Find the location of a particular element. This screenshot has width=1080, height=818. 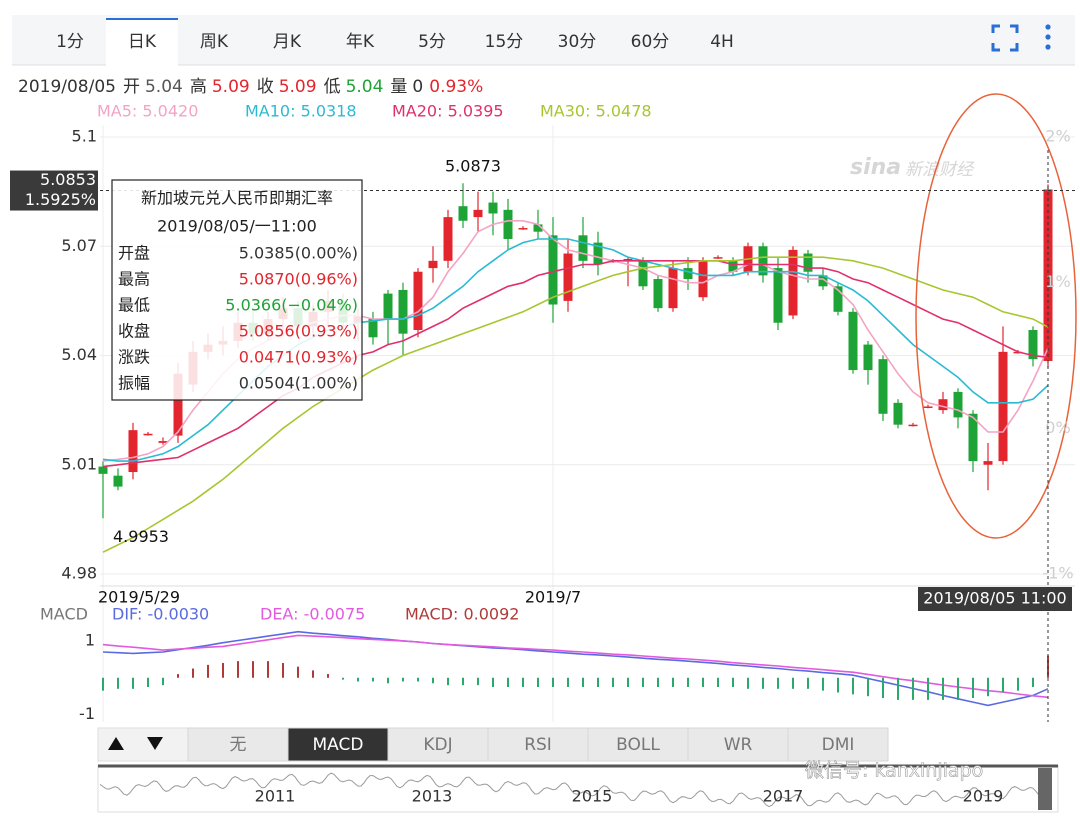

tab: 30分 is located at coordinates (577, 42).